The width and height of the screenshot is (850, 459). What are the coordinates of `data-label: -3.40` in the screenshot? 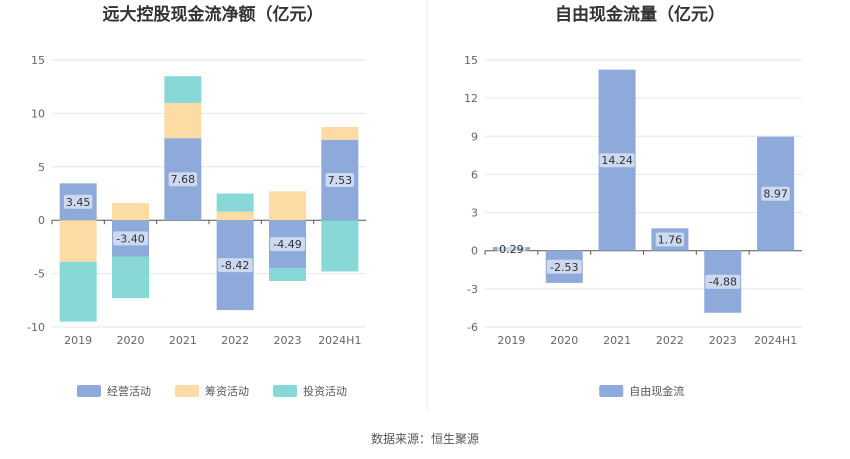 It's located at (130, 238).